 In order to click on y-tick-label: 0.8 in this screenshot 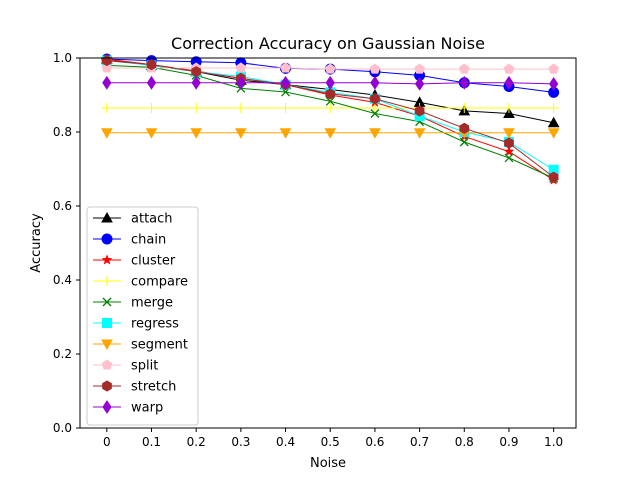, I will do `click(62, 132)`.